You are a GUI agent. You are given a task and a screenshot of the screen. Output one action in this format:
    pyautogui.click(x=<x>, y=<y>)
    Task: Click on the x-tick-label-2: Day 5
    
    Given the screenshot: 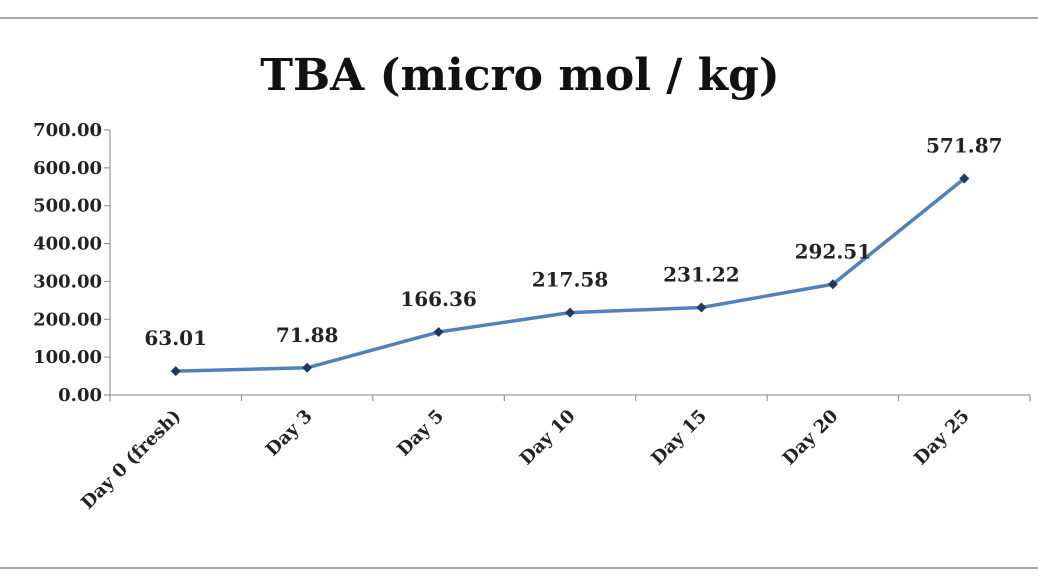 What is the action you would take?
    pyautogui.click(x=420, y=433)
    